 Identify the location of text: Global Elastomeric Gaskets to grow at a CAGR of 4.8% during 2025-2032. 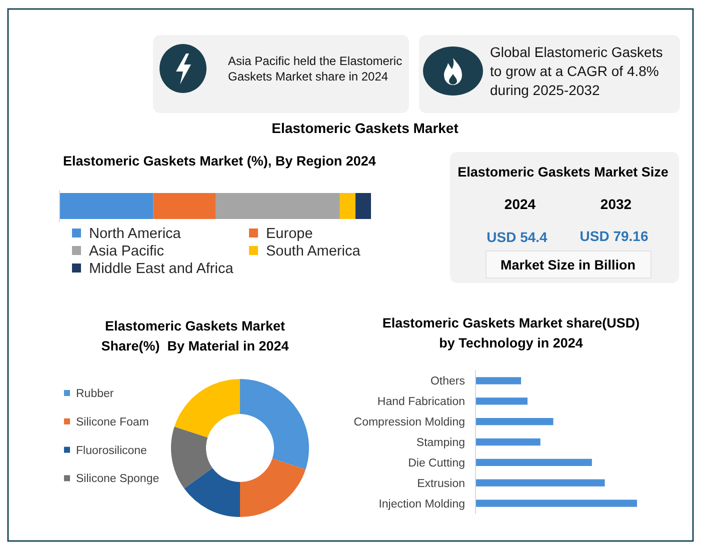
(576, 71).